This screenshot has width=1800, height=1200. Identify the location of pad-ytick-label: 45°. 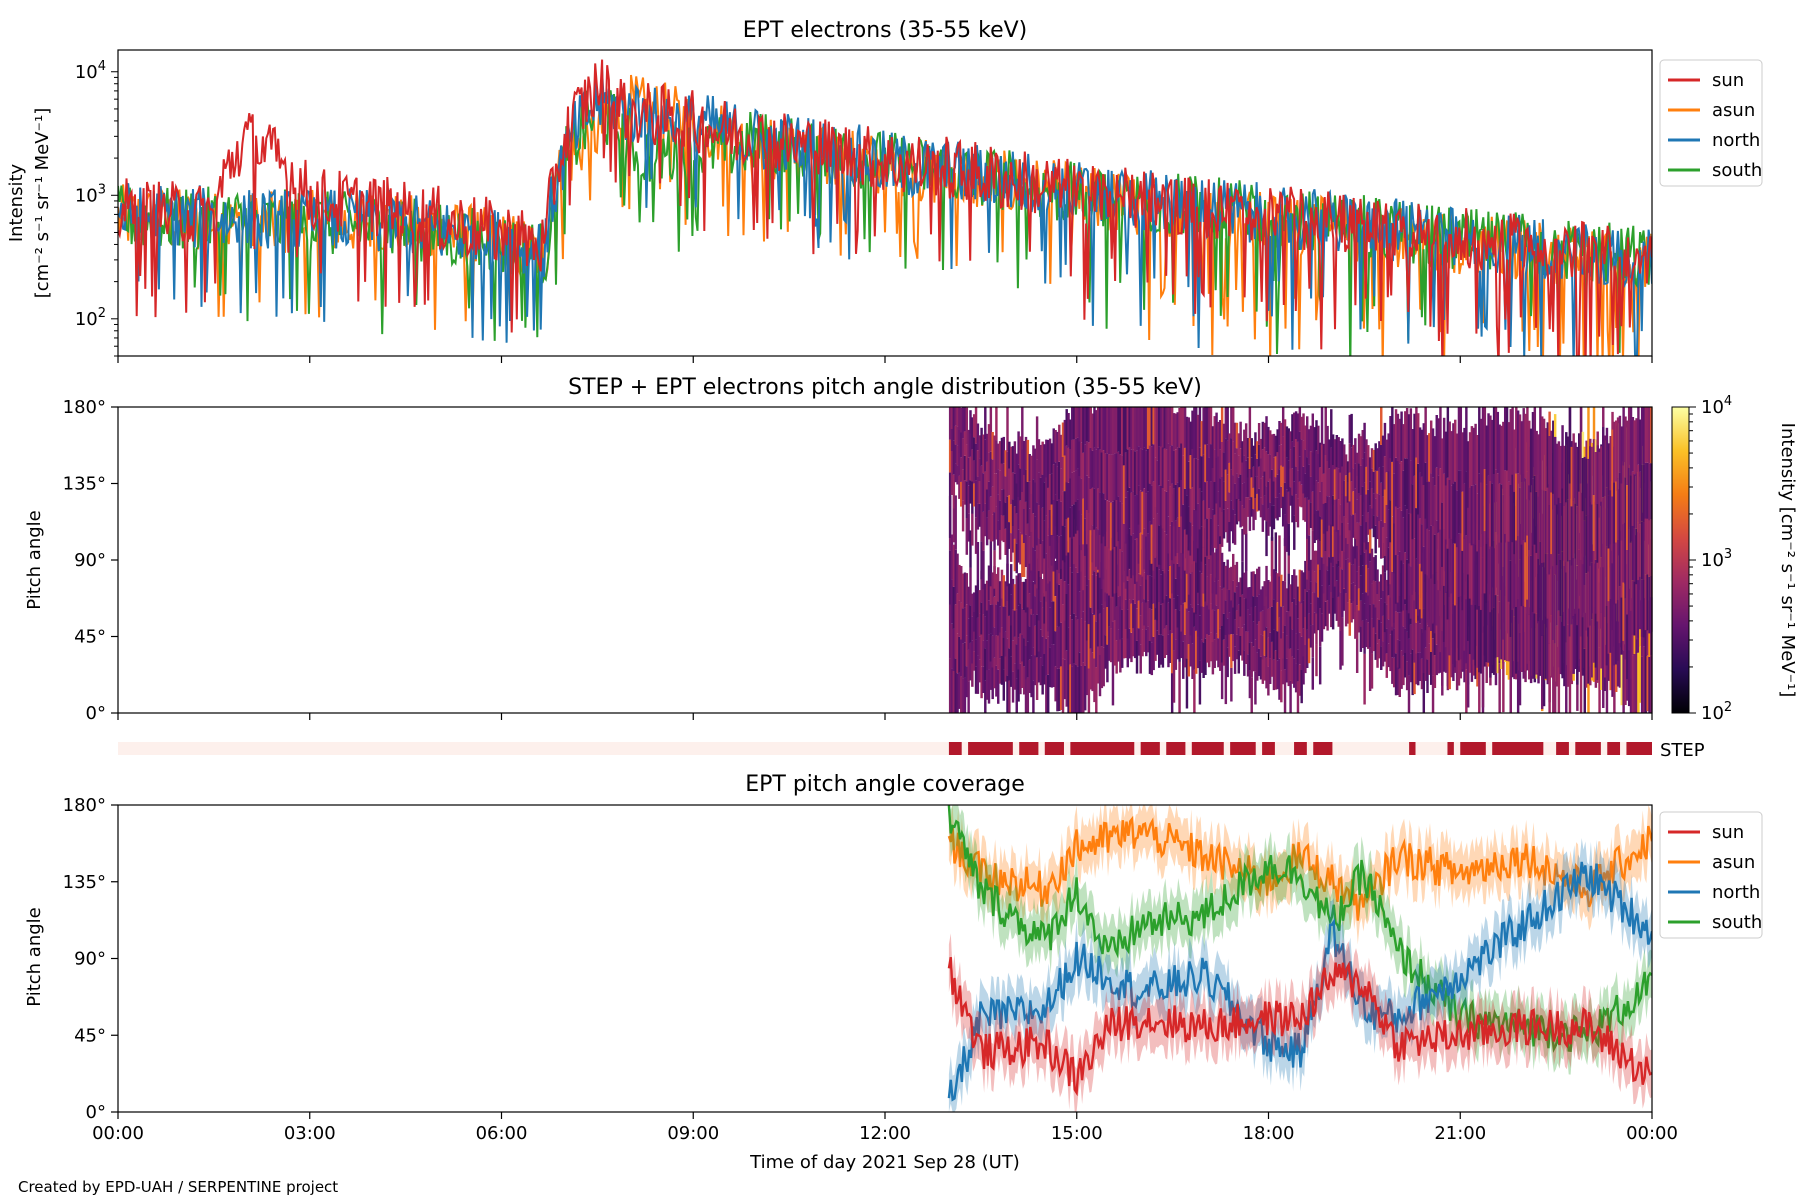
(90, 637).